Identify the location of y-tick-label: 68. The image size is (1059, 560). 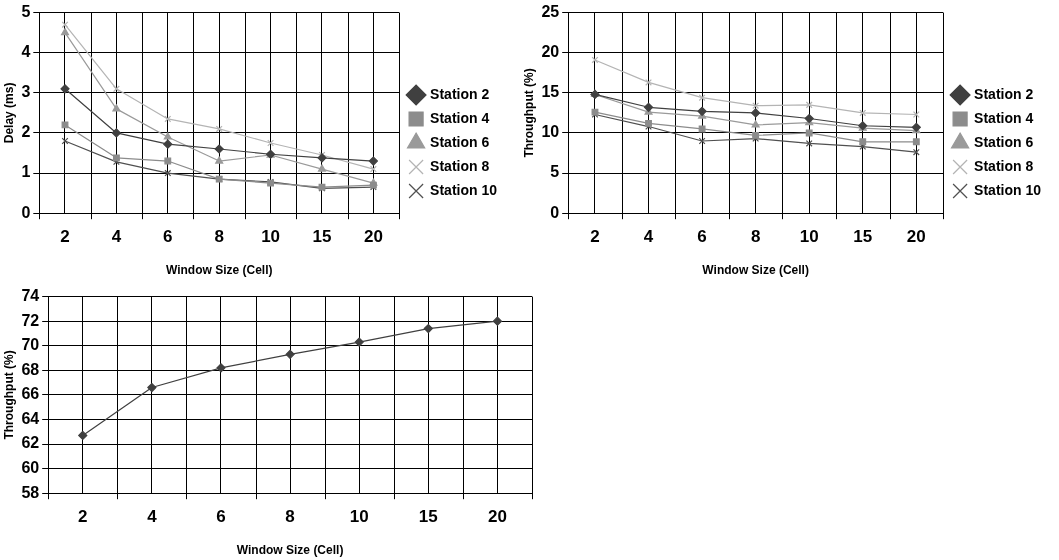
(30, 369).